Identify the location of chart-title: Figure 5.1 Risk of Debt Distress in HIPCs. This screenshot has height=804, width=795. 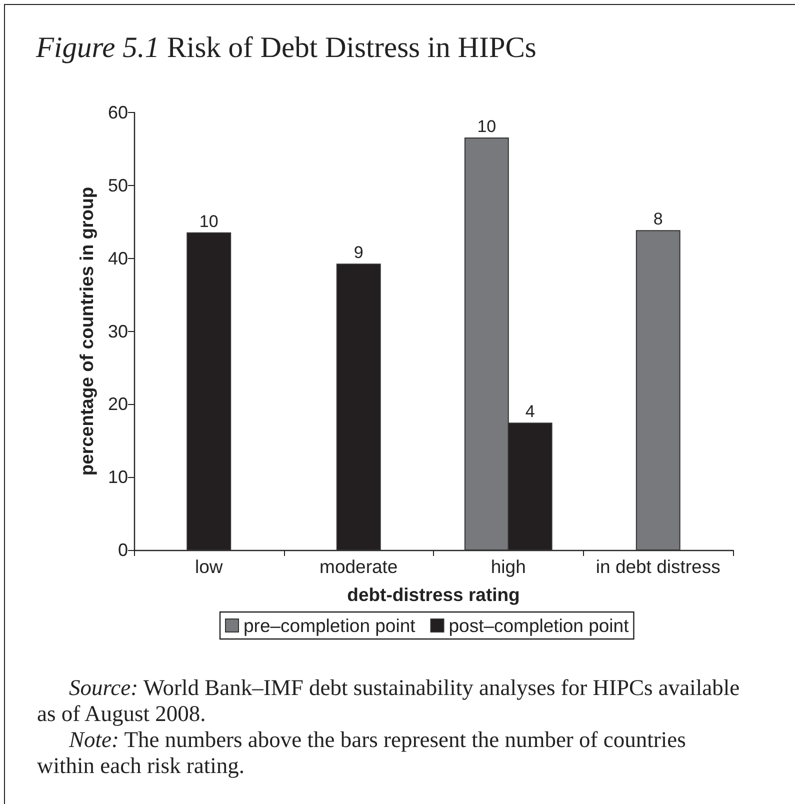
(286, 48).